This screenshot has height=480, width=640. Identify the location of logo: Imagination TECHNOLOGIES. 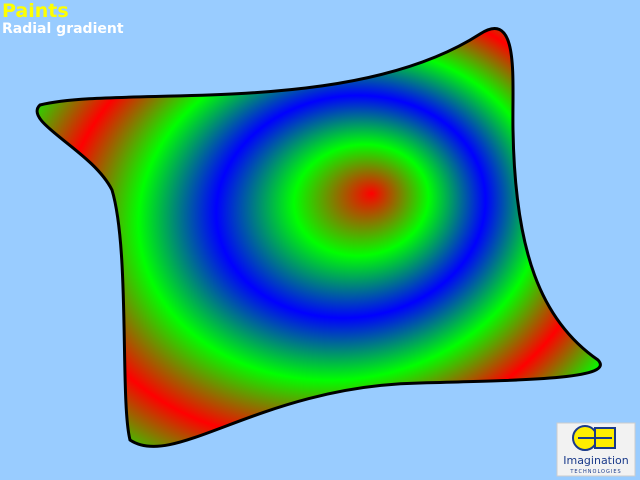
(596, 449).